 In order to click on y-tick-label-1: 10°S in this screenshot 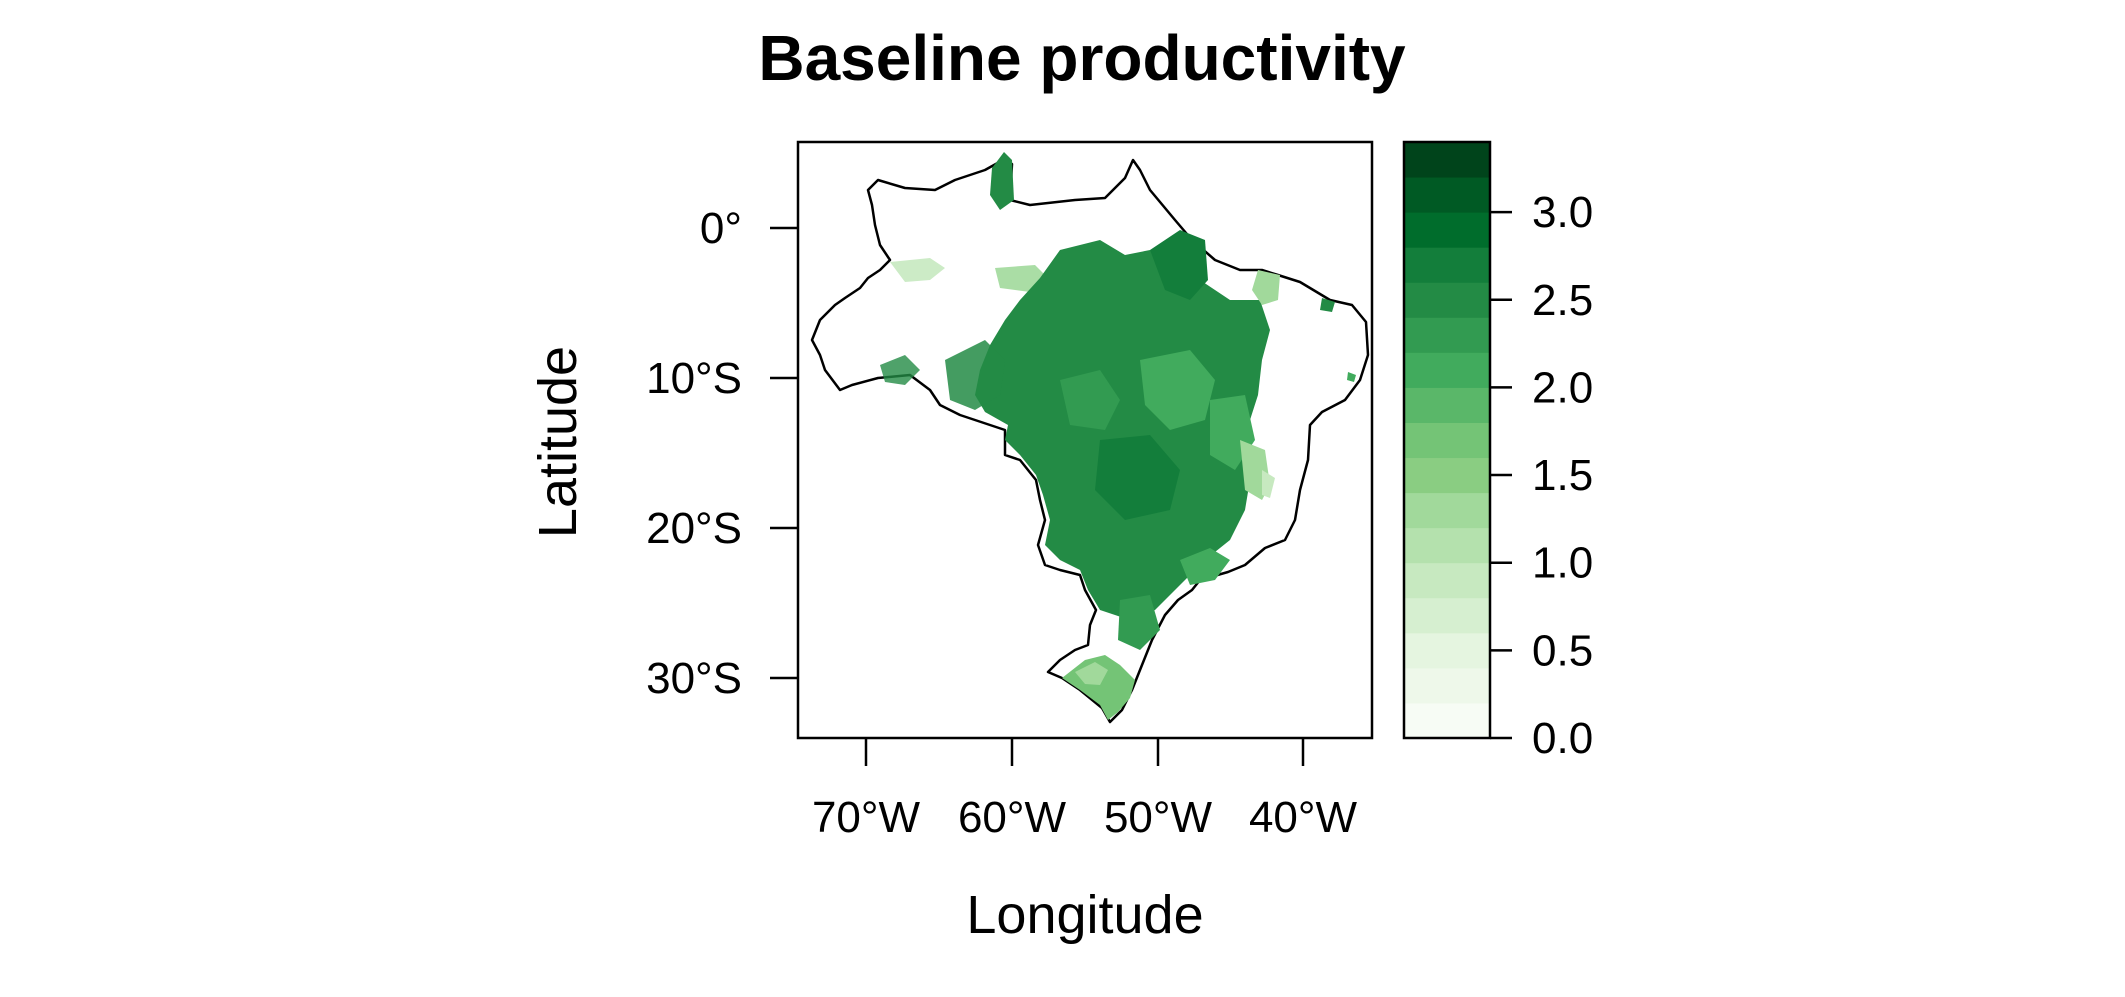, I will do `click(694, 378)`.